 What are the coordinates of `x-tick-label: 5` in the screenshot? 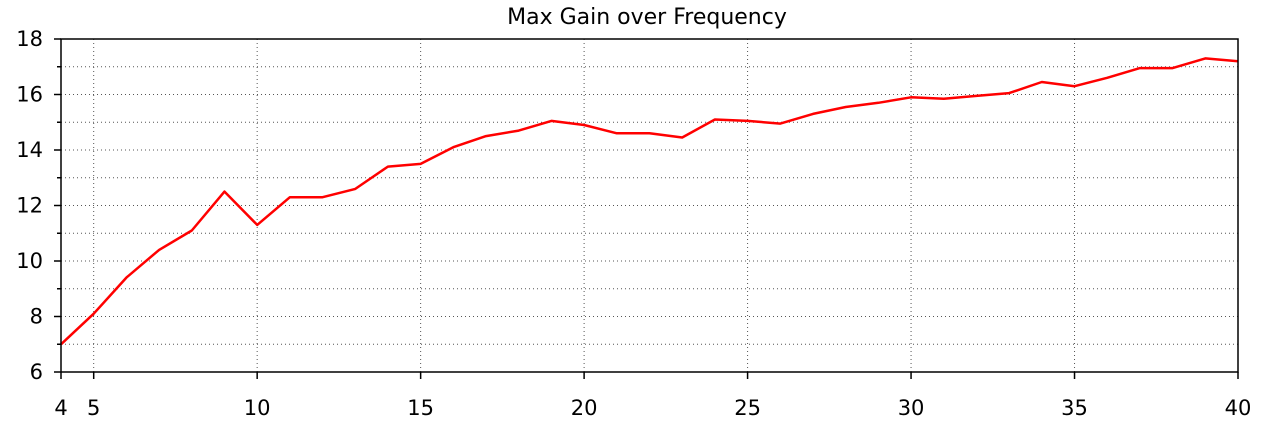 It's located at (93, 408).